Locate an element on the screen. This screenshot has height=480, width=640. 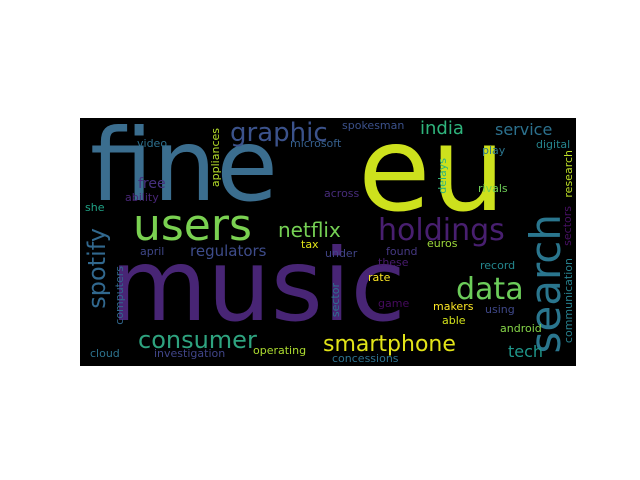
word: under is located at coordinates (341, 253).